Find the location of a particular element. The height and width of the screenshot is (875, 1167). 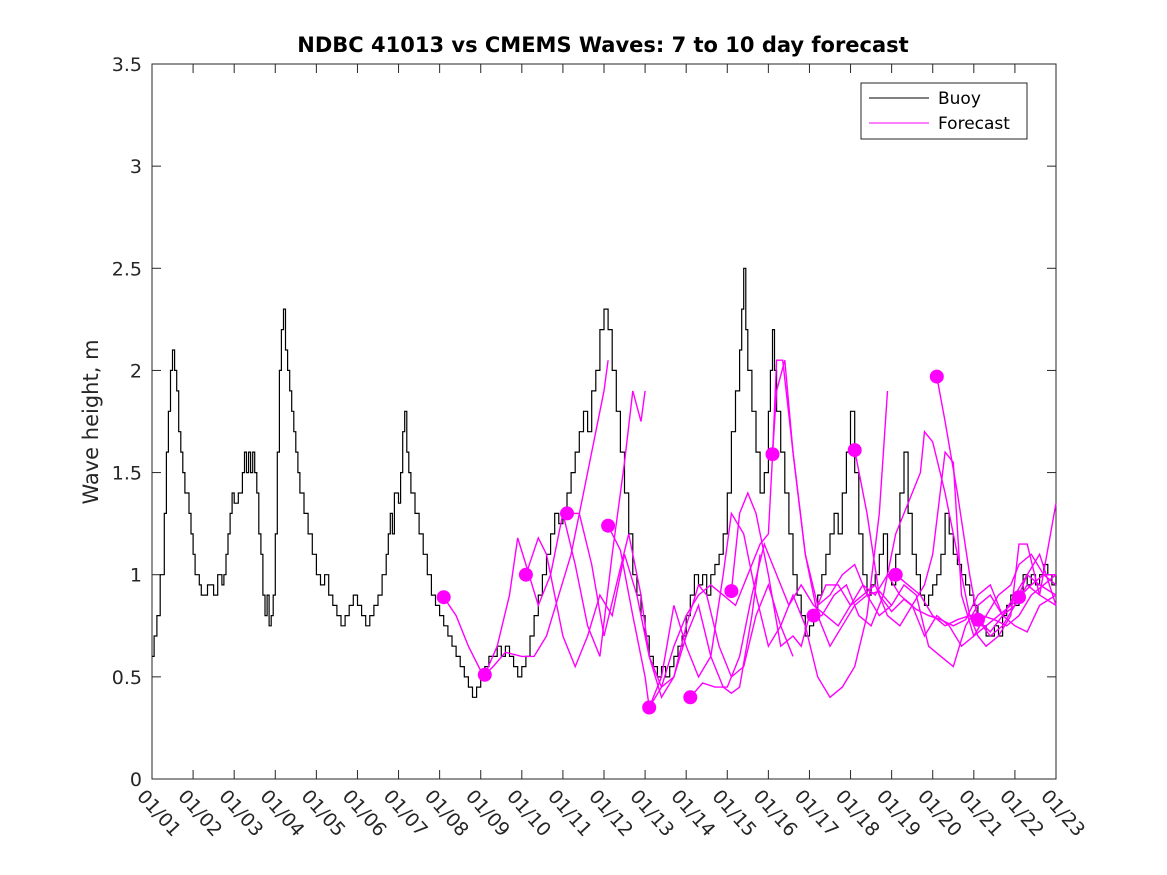

x-tick-label: 01/22 is located at coordinates (1021, 813).